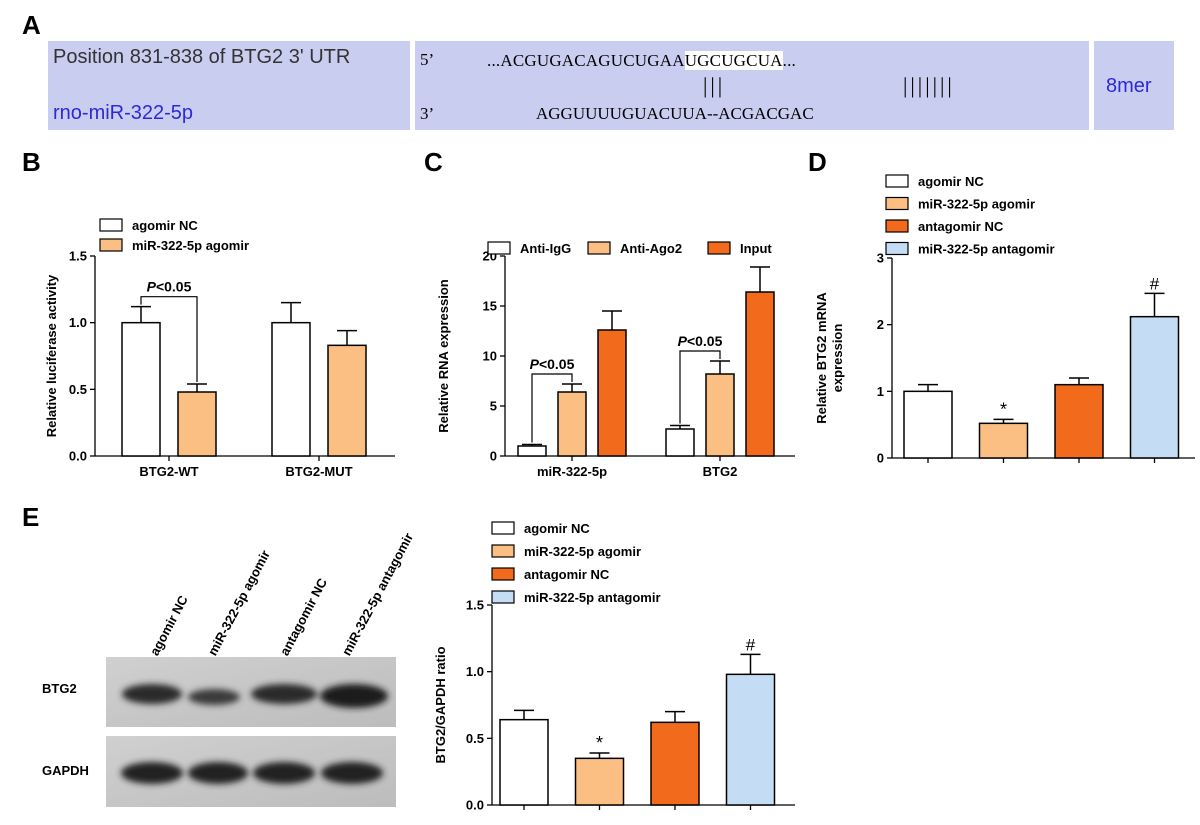 This screenshot has width=1200, height=825. Describe the element at coordinates (612, 393) in the screenshot. I see `bar-mir-322-5p-input` at that location.